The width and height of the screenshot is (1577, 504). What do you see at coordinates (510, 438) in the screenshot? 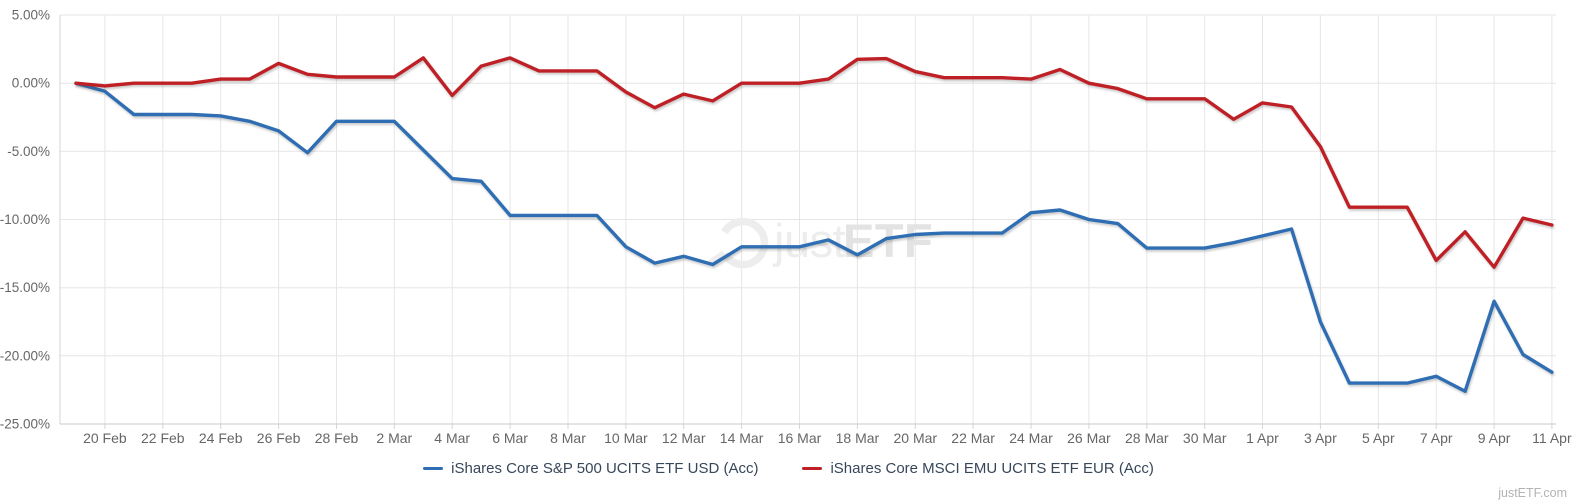
I see `x-axis-label: 6 Mar` at bounding box center [510, 438].